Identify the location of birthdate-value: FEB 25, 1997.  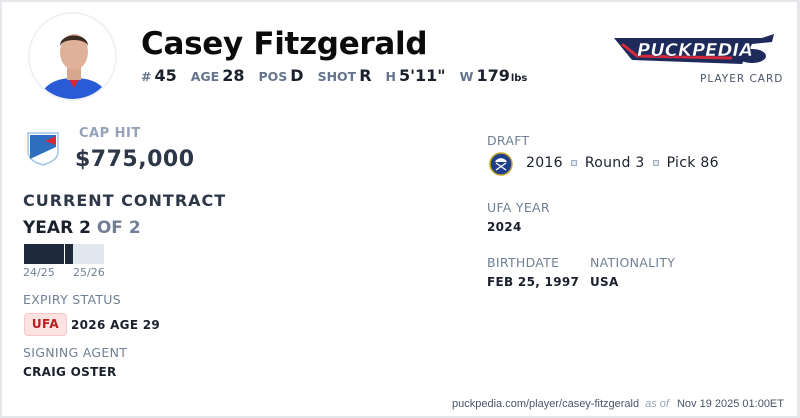
(533, 282).